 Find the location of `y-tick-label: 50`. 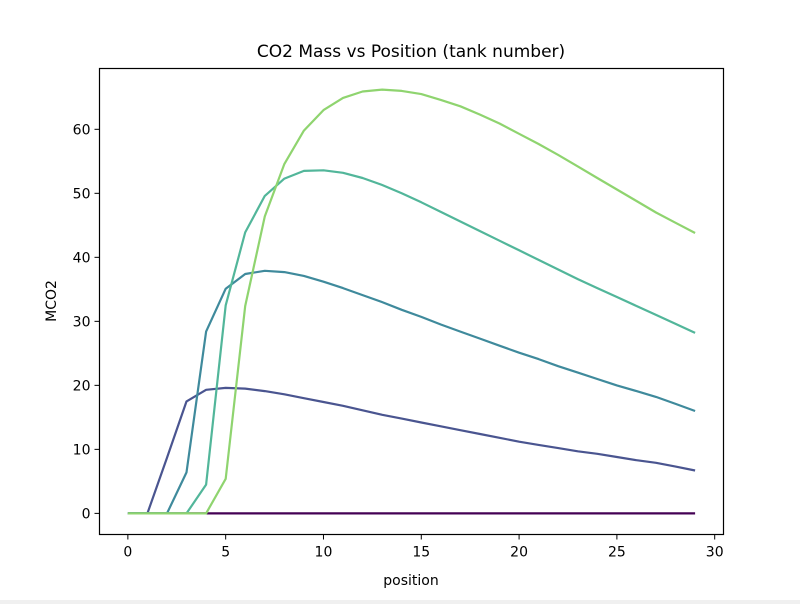

y-tick-label: 50 is located at coordinates (82, 194).